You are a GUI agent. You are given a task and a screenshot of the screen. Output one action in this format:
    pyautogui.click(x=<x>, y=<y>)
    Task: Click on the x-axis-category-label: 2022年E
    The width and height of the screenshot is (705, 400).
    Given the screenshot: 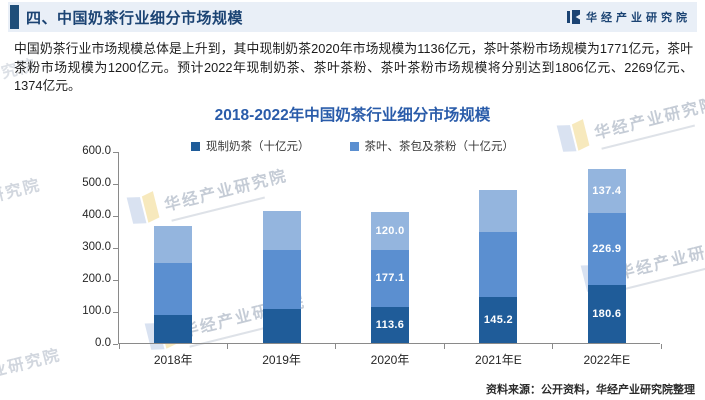 What is the action you would take?
    pyautogui.click(x=607, y=360)
    